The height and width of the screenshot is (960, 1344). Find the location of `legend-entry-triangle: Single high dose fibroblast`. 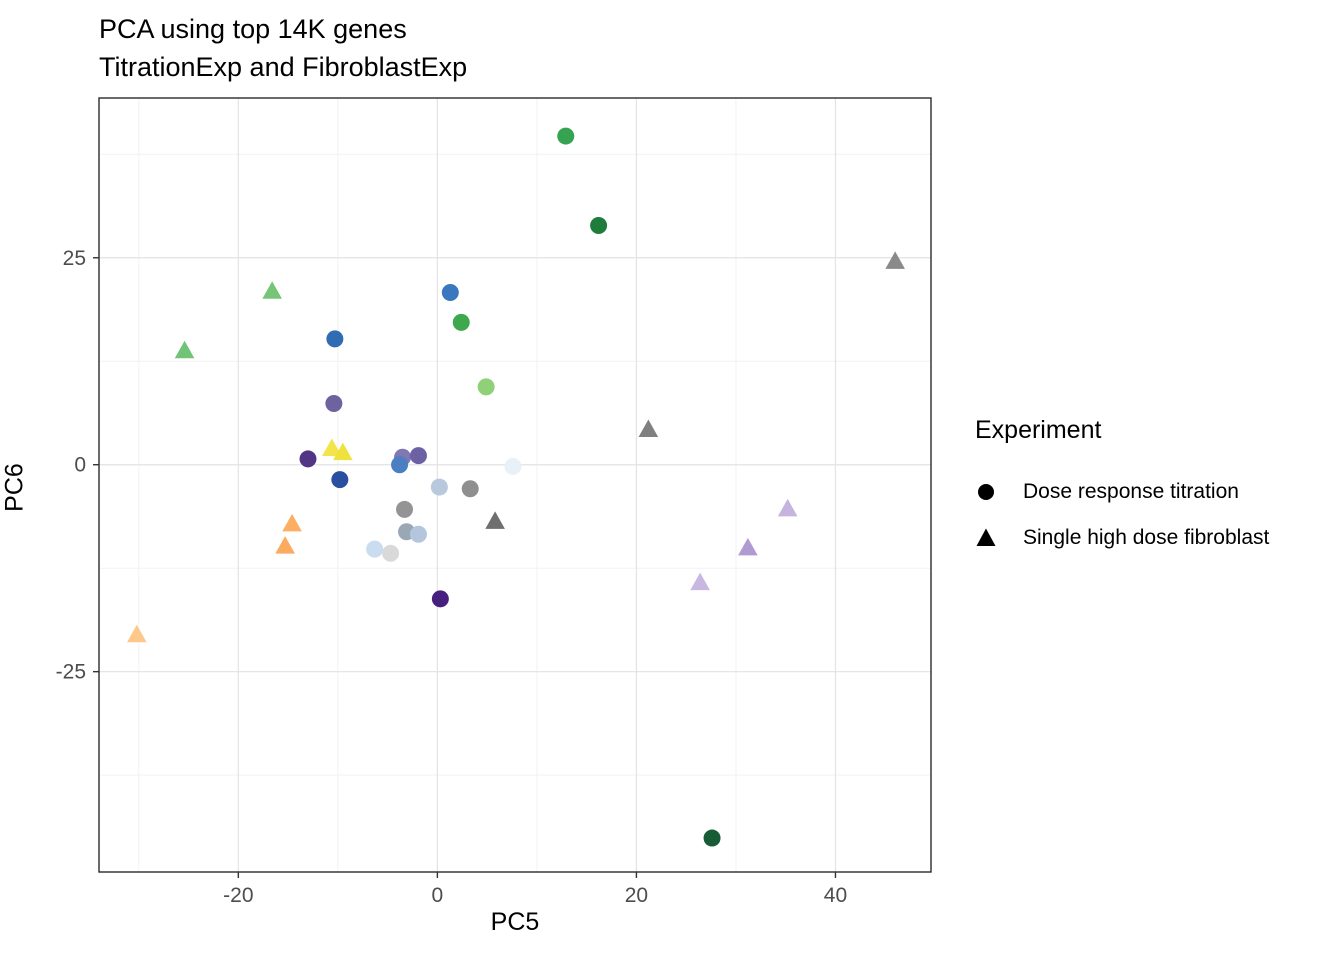

legend-entry-triangle: Single high dose fibroblast is located at coordinates (1122, 538).